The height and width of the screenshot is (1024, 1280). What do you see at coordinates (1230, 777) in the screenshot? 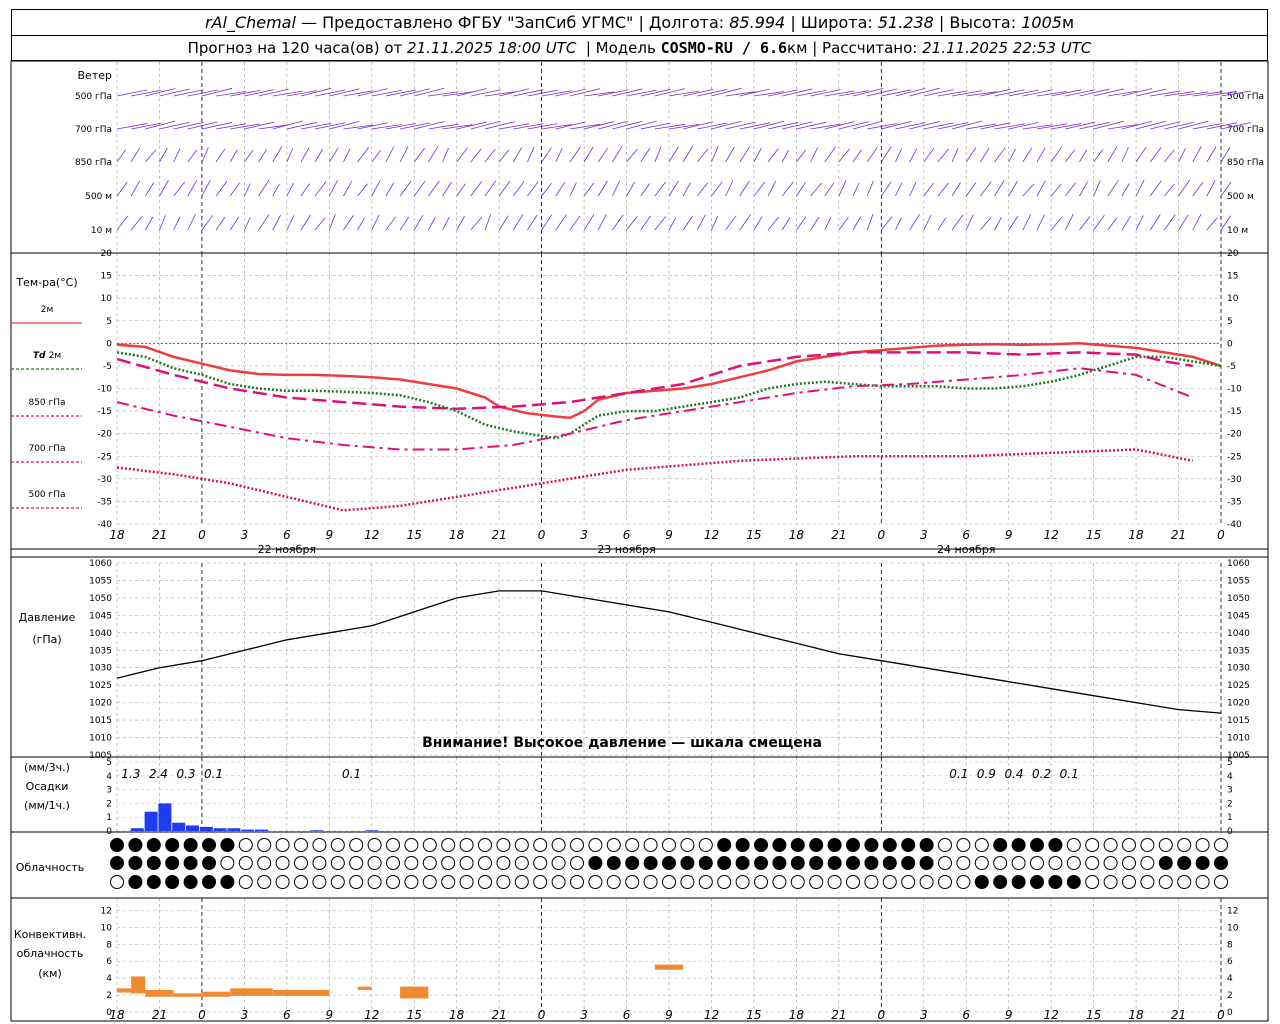
I see `precip-ytick: 4` at bounding box center [1230, 777].